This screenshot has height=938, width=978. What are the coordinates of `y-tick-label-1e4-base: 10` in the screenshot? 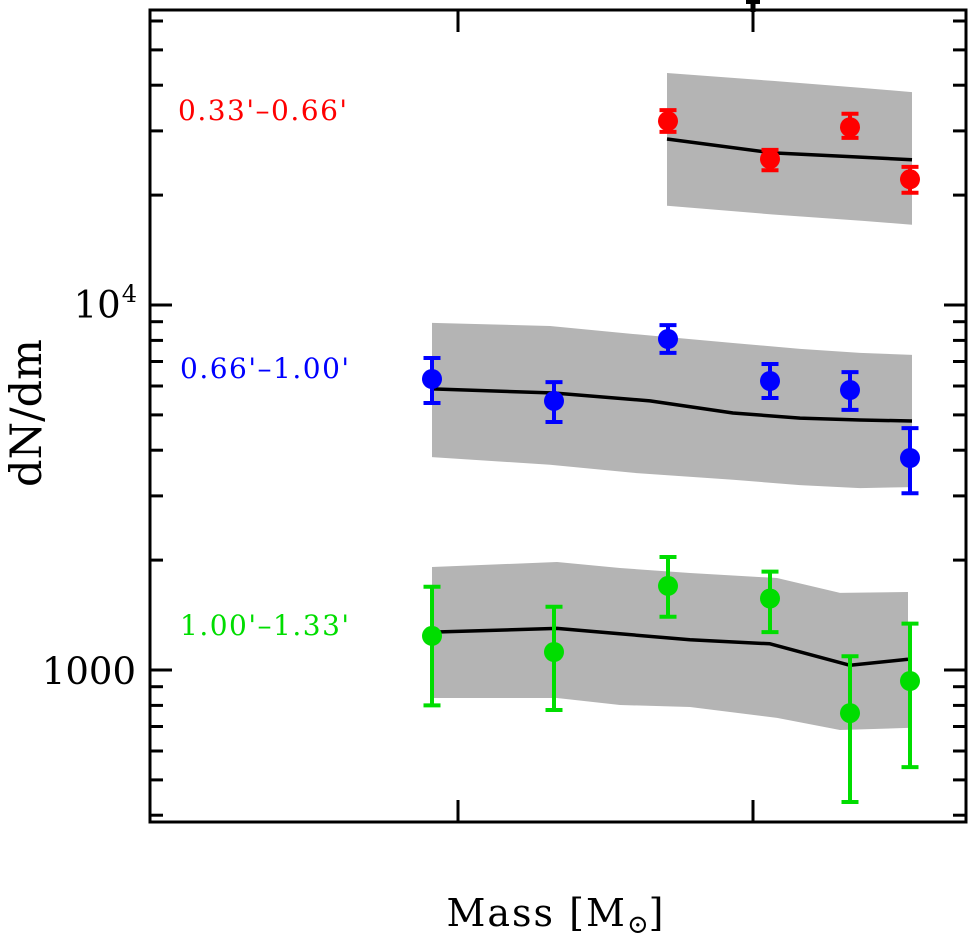 It's located at (97, 305).